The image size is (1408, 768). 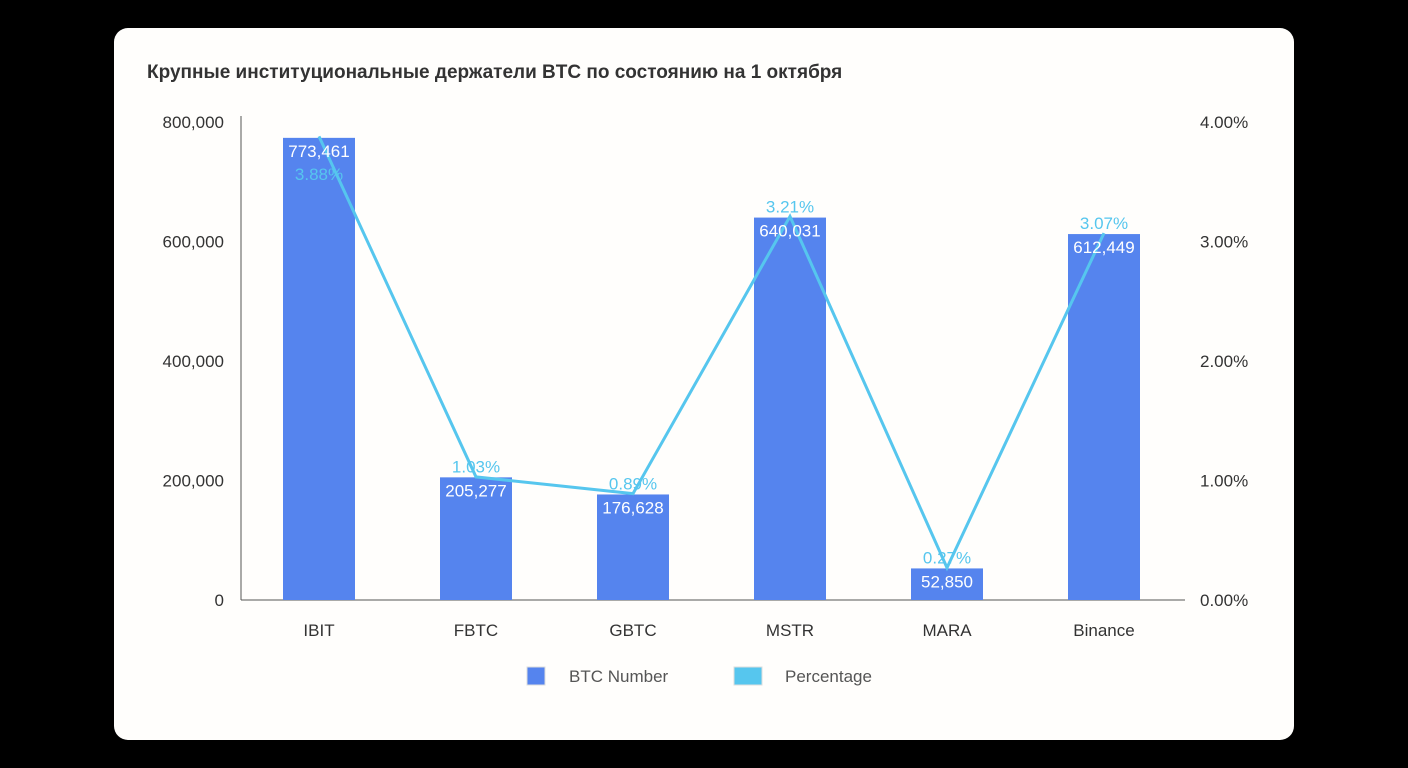 I want to click on x-tick-label: IBIT, so click(x=318, y=630).